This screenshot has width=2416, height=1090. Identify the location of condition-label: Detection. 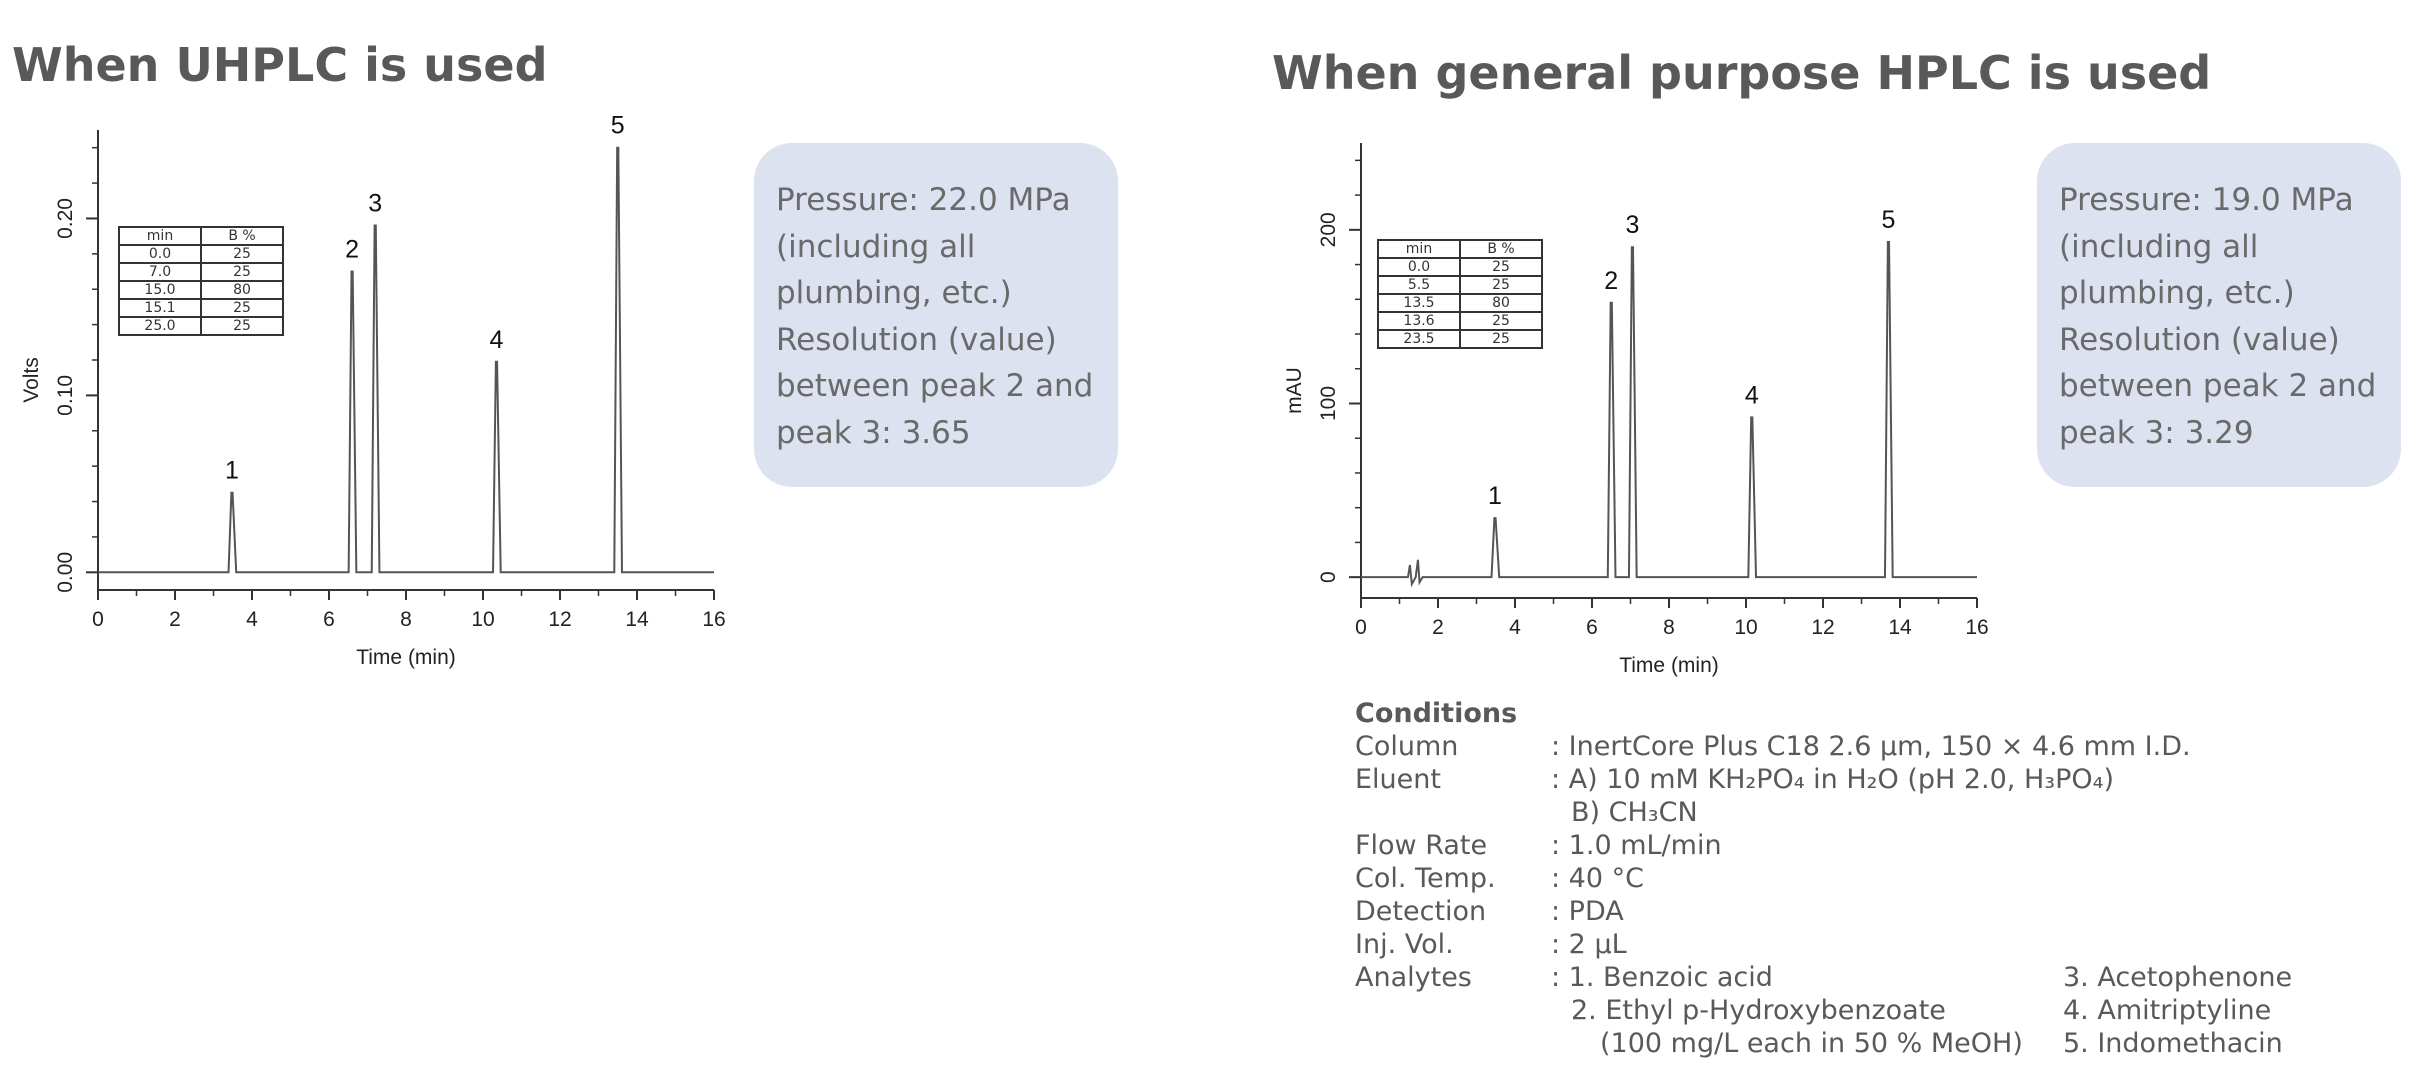
(1421, 911).